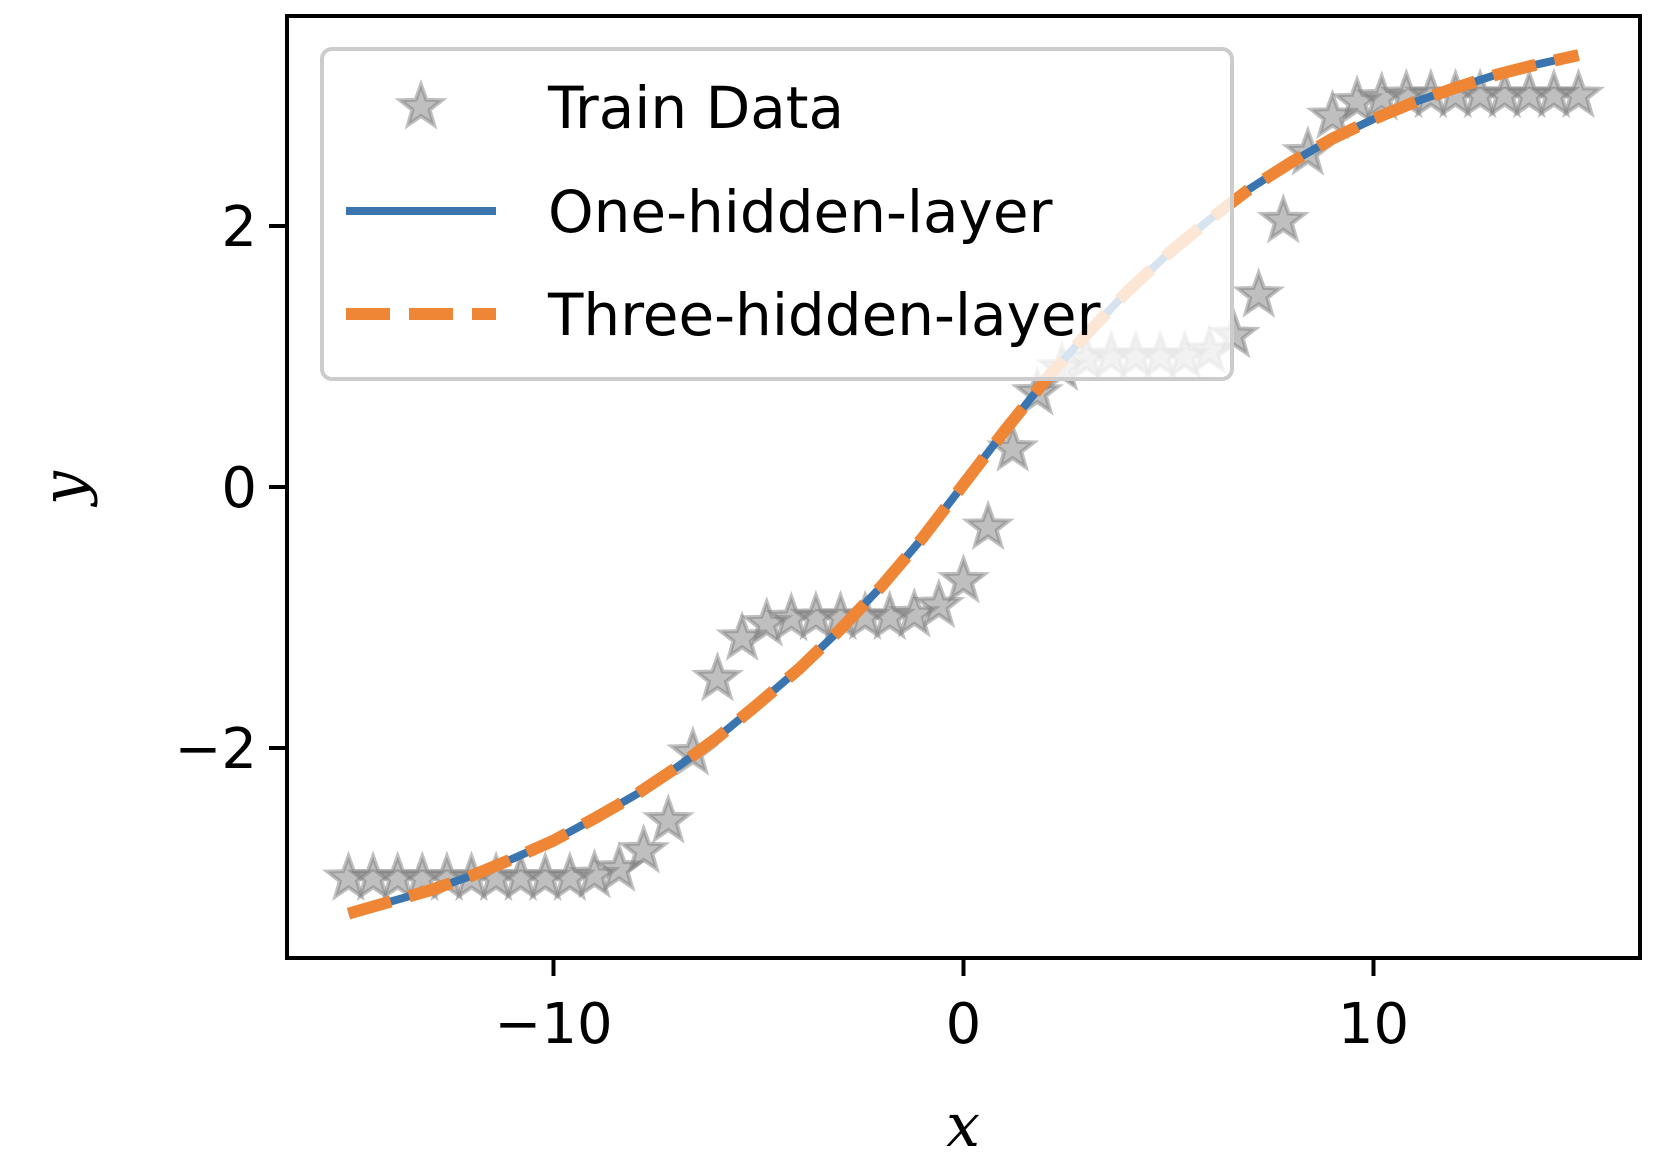 This screenshot has height=1164, width=1662. Describe the element at coordinates (824, 315) in the screenshot. I see `legend-label-three-hidden-layer: Three-hidden-layer` at that location.